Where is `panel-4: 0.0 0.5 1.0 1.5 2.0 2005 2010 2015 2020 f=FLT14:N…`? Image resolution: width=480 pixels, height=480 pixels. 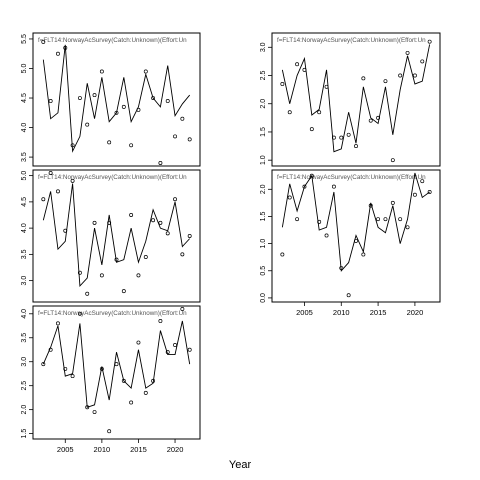 panel-4: 0.0 0.5 1.0 1.5 2.0 2005 2010 2015 2020 f=FLT14:N… is located at coordinates (350, 243).